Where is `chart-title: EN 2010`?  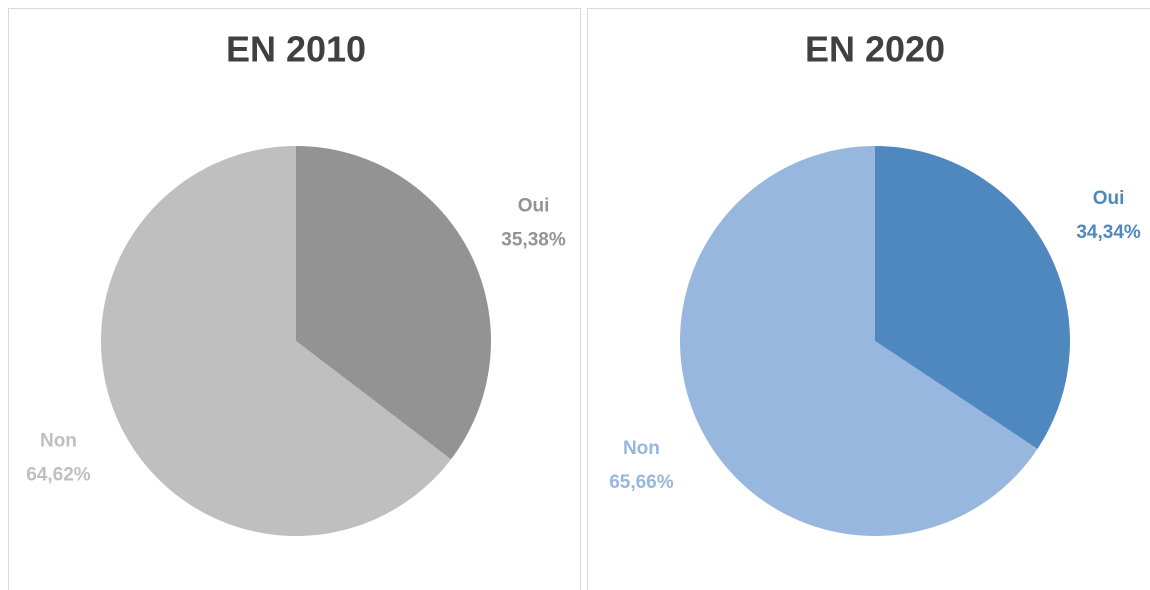 chart-title: EN 2010 is located at coordinates (296, 49).